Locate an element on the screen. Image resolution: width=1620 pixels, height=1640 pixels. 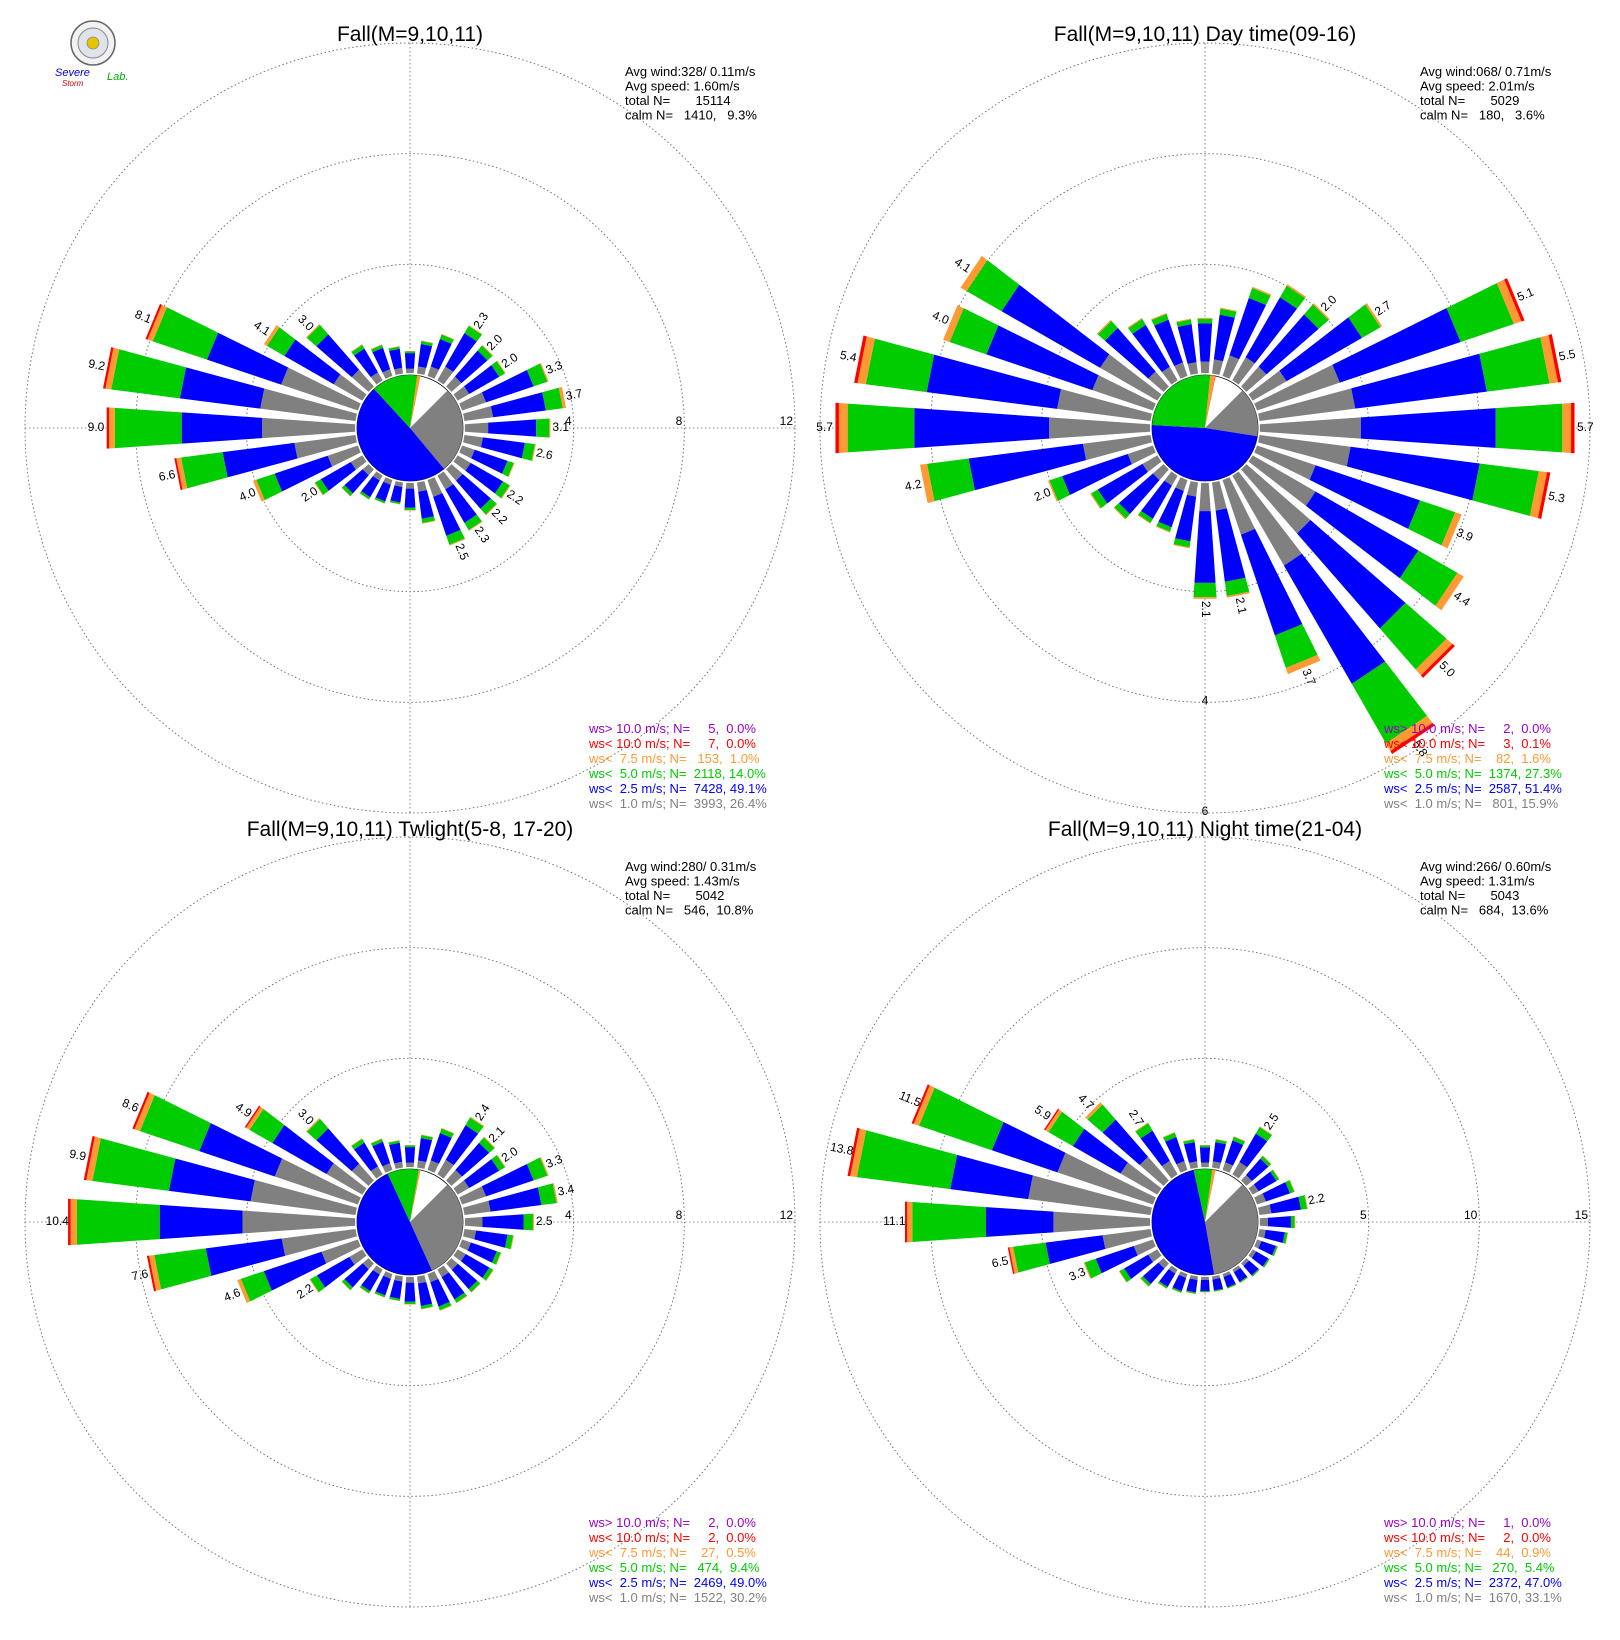
ring-tick-label: 5 is located at coordinates (1363, 1215).